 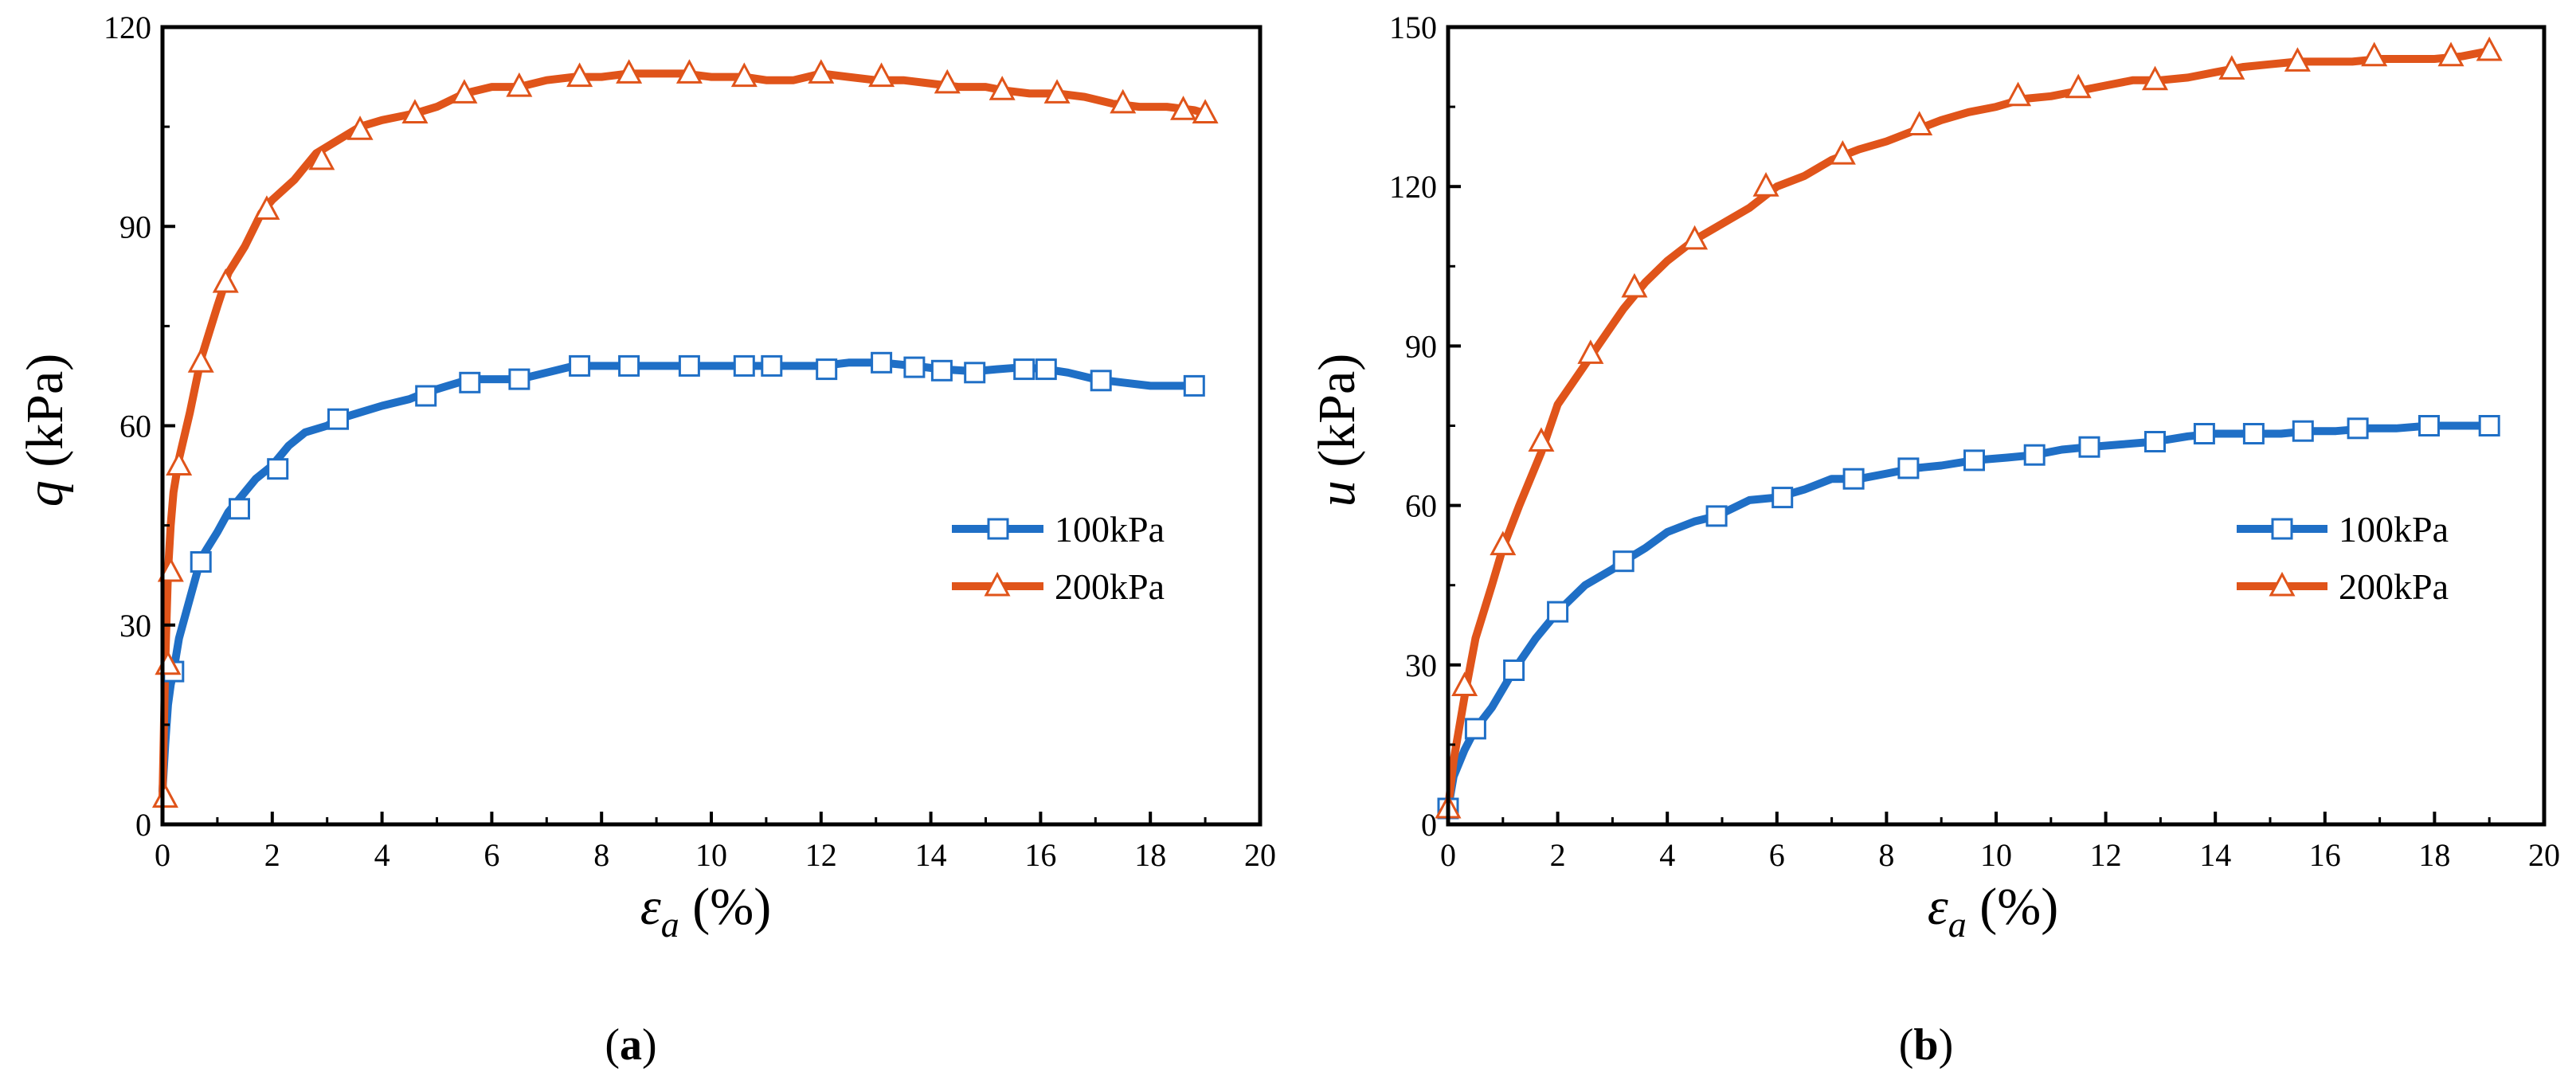 I want to click on panel-label-a: (a), so click(x=630, y=1045).